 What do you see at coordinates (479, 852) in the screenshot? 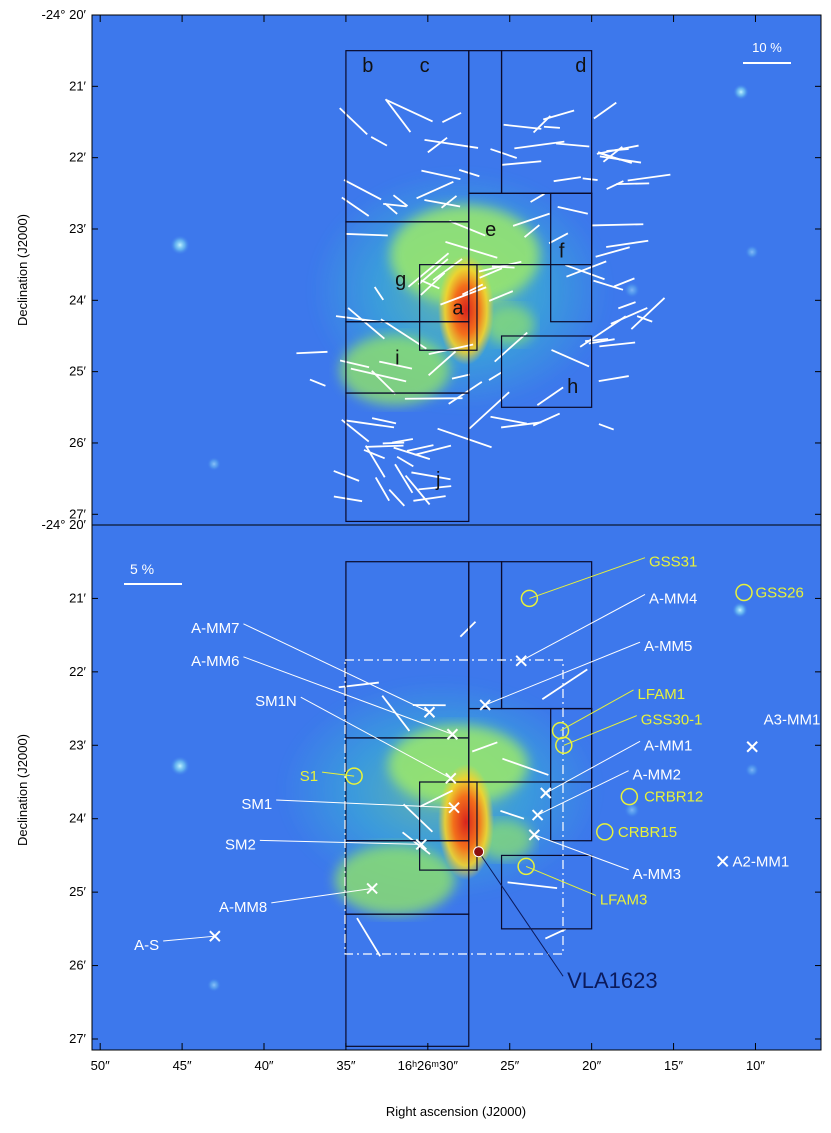
I see `source-marker-vla1623` at bounding box center [479, 852].